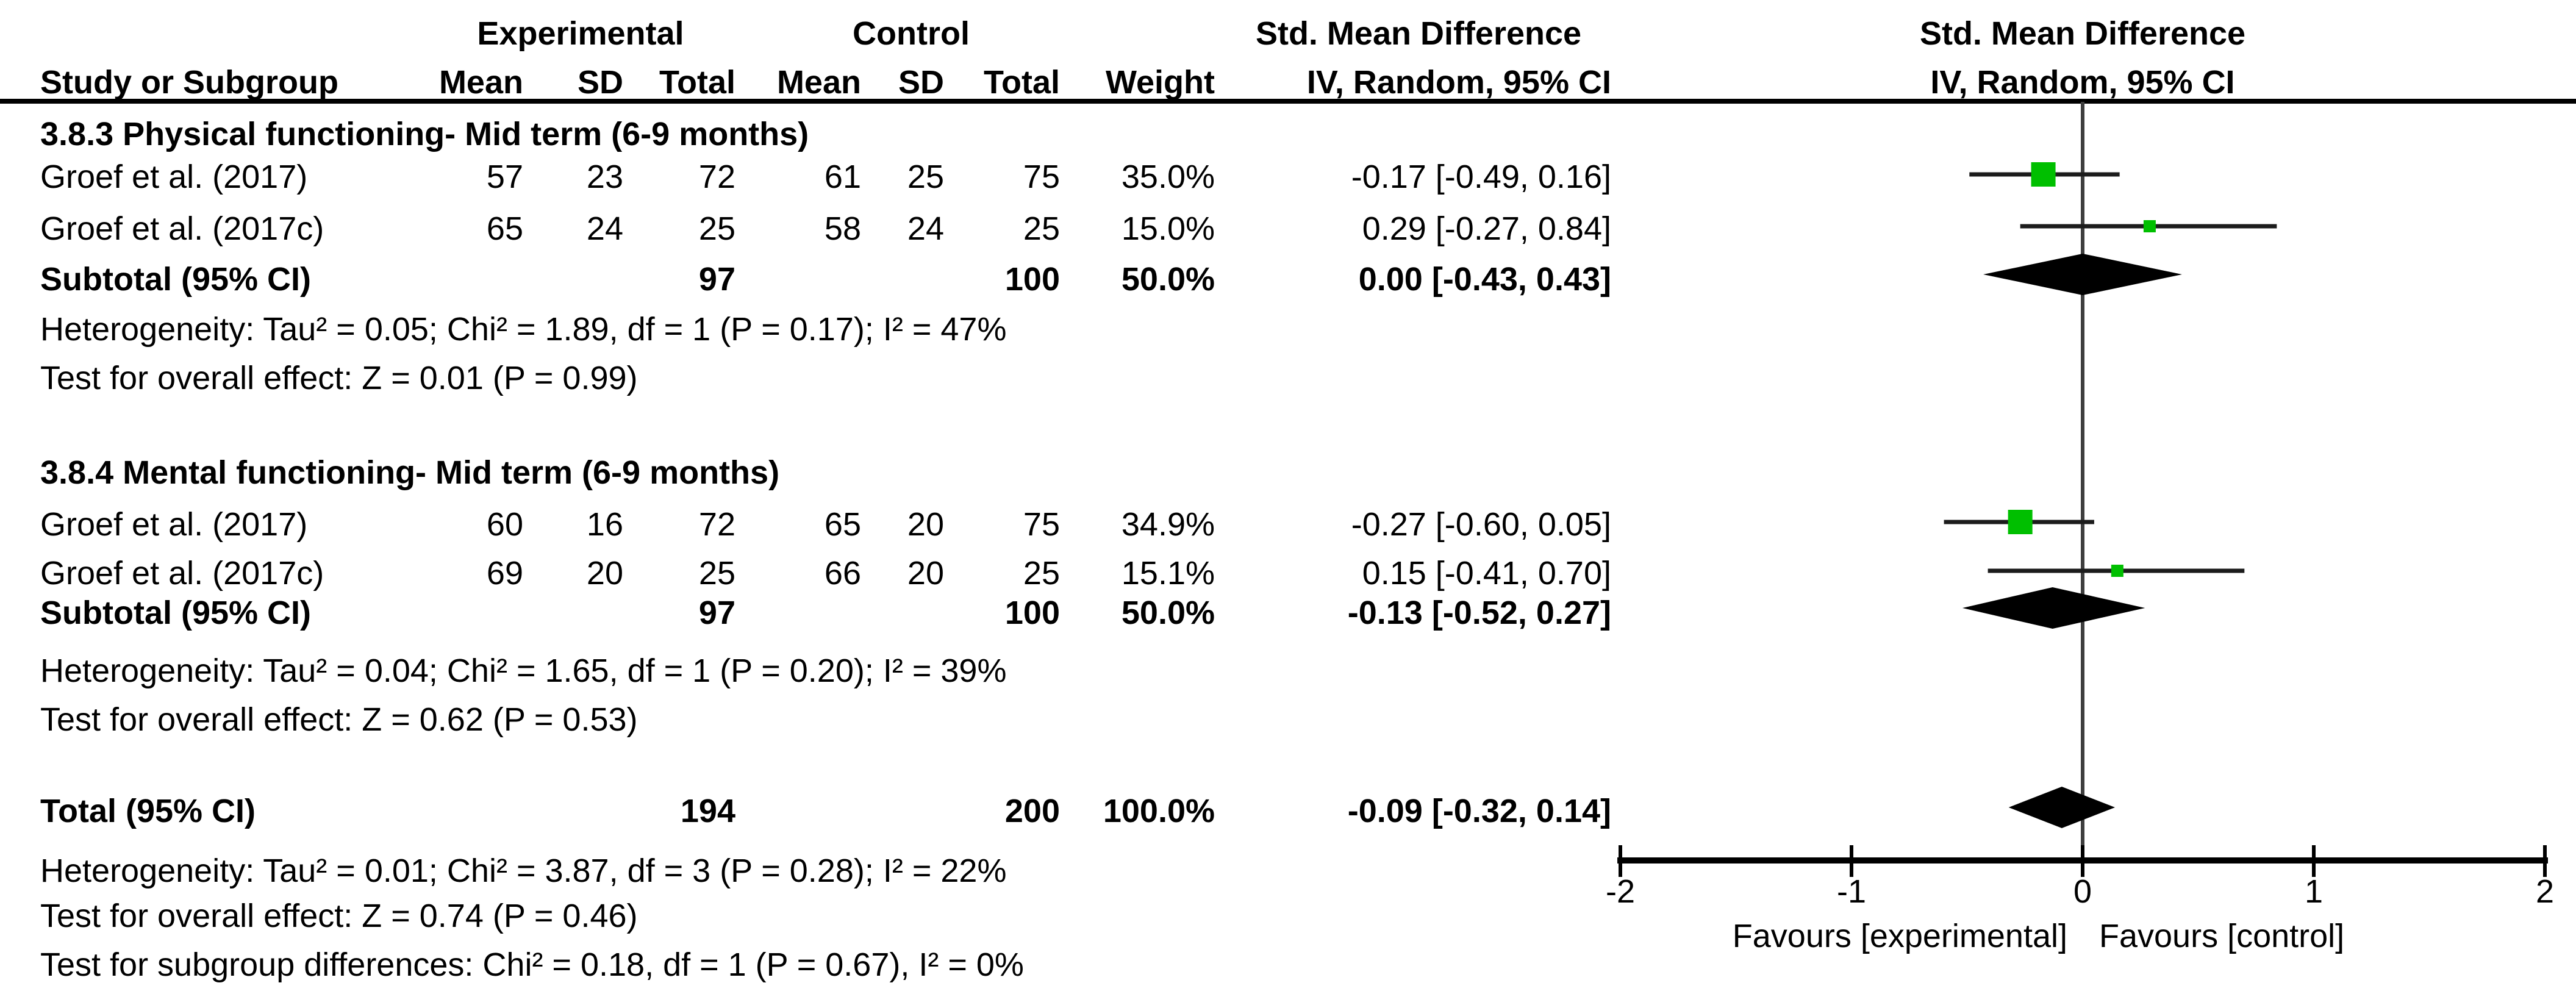 Image resolution: width=2576 pixels, height=994 pixels. What do you see at coordinates (504, 573) in the screenshot?
I see `cell-mean-experimental: 69` at bounding box center [504, 573].